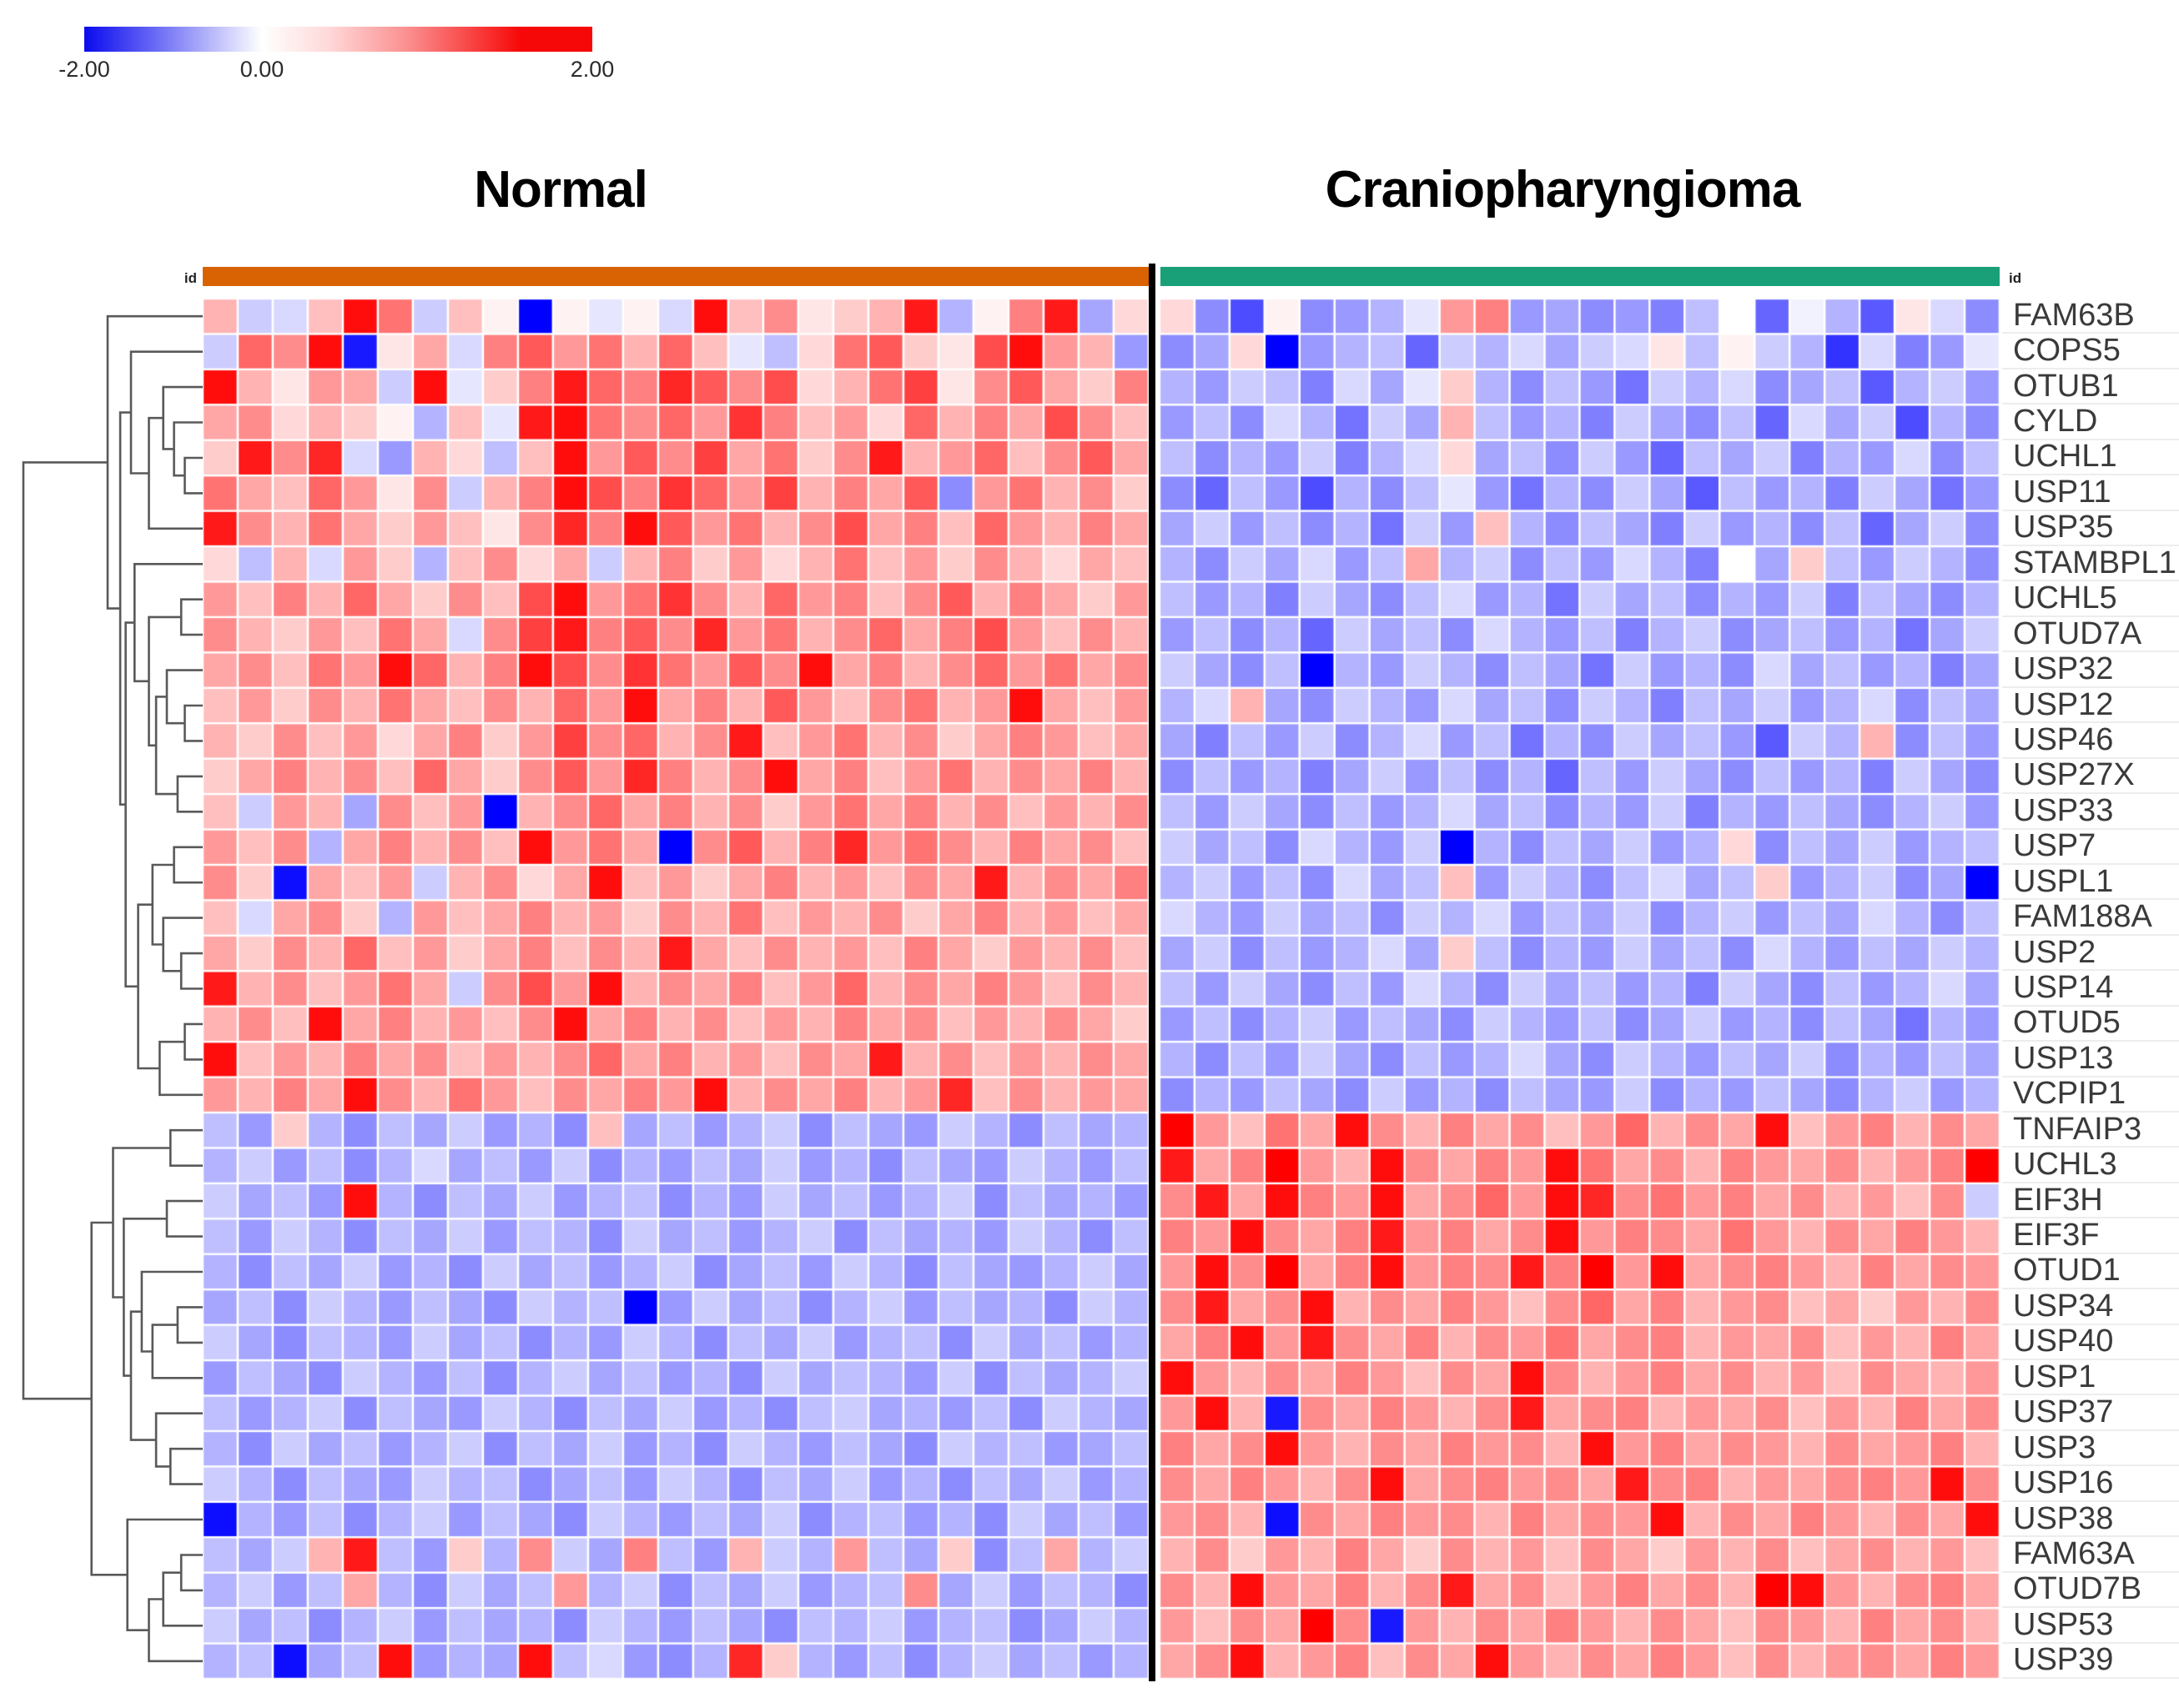 The width and height of the screenshot is (2179, 1708). I want to click on dendrogram-lines, so click(112, 988).